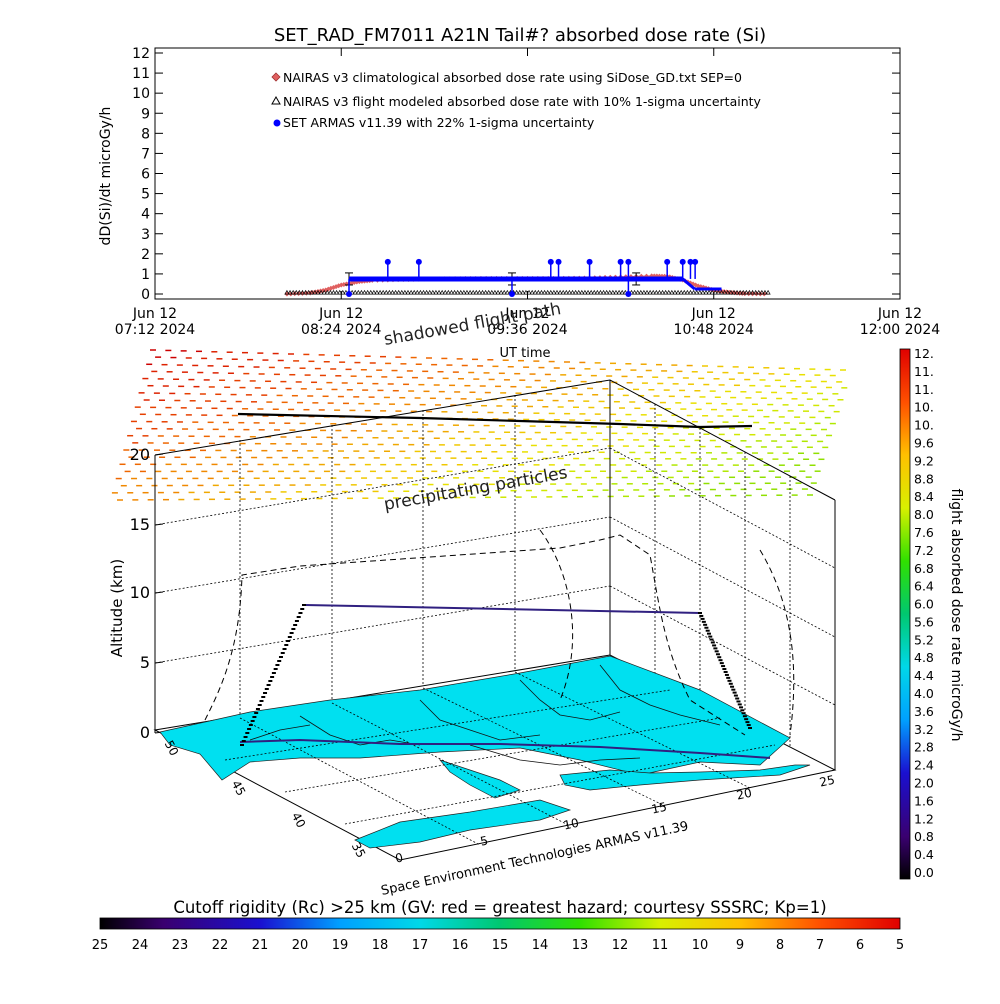 The width and height of the screenshot is (1000, 1004). What do you see at coordinates (141, 54) in the screenshot?
I see `y-tick-label: 12` at bounding box center [141, 54].